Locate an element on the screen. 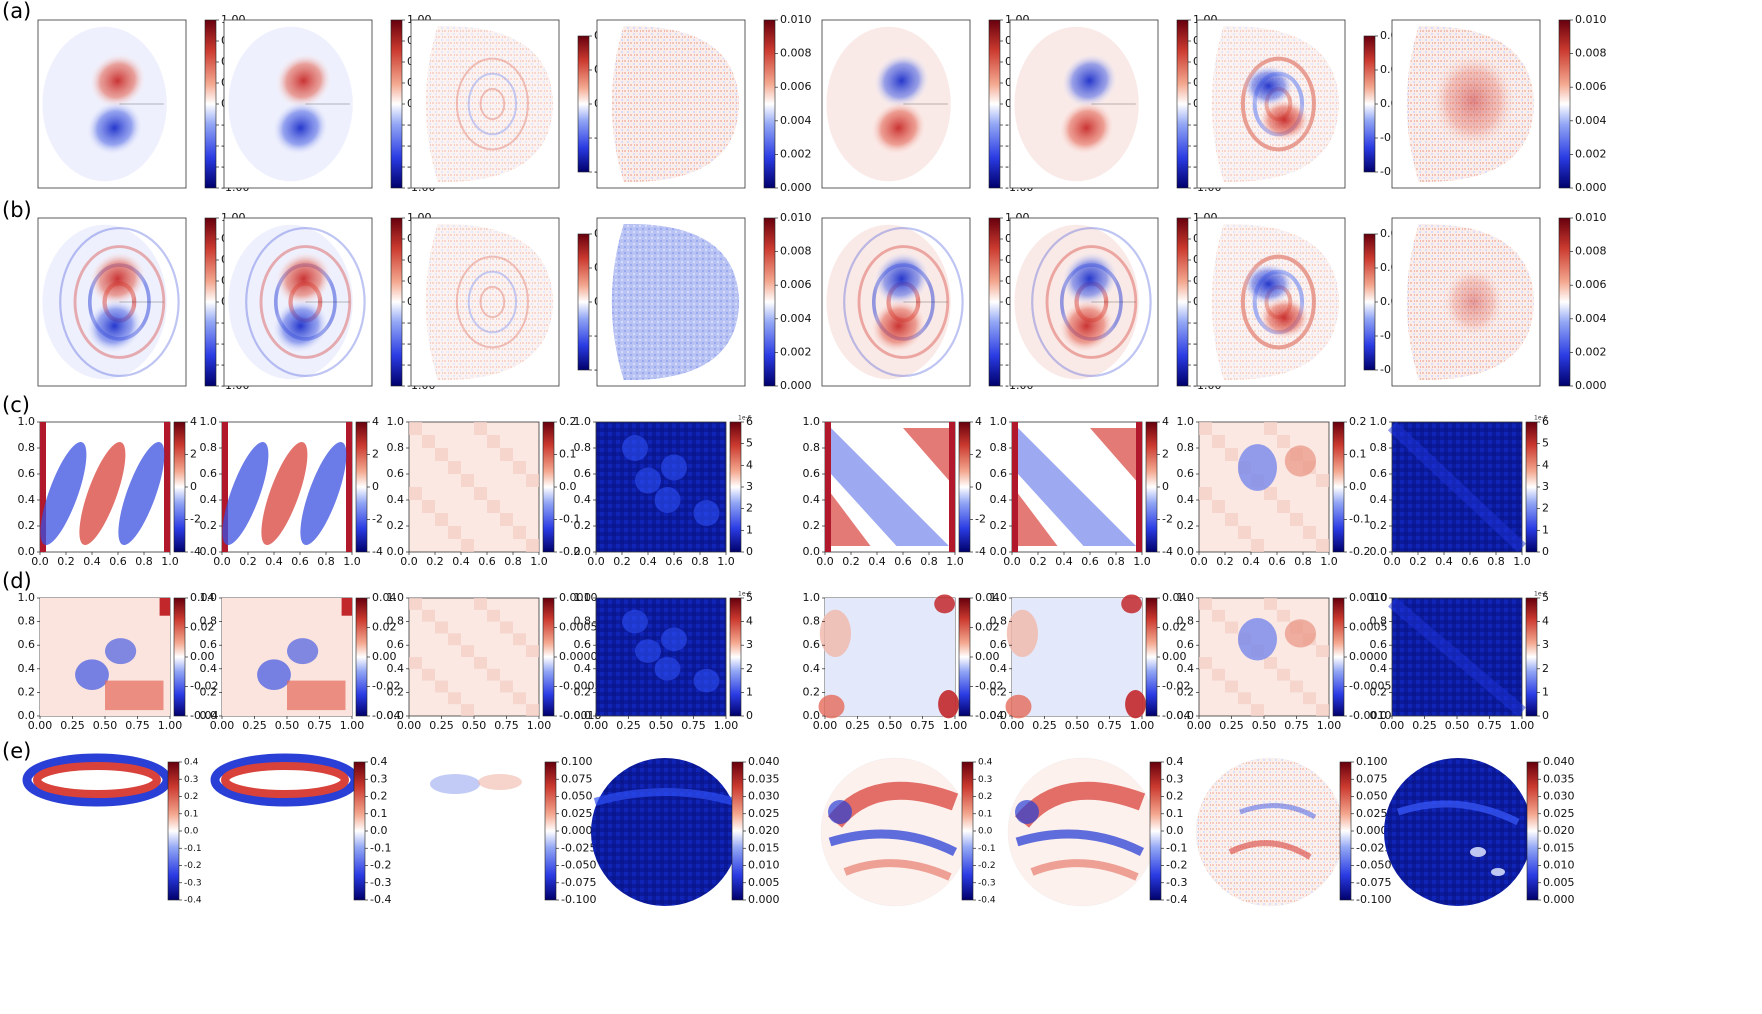 The image size is (1762, 1014). colorbar-tick-label: 5 is located at coordinates (749, 597).